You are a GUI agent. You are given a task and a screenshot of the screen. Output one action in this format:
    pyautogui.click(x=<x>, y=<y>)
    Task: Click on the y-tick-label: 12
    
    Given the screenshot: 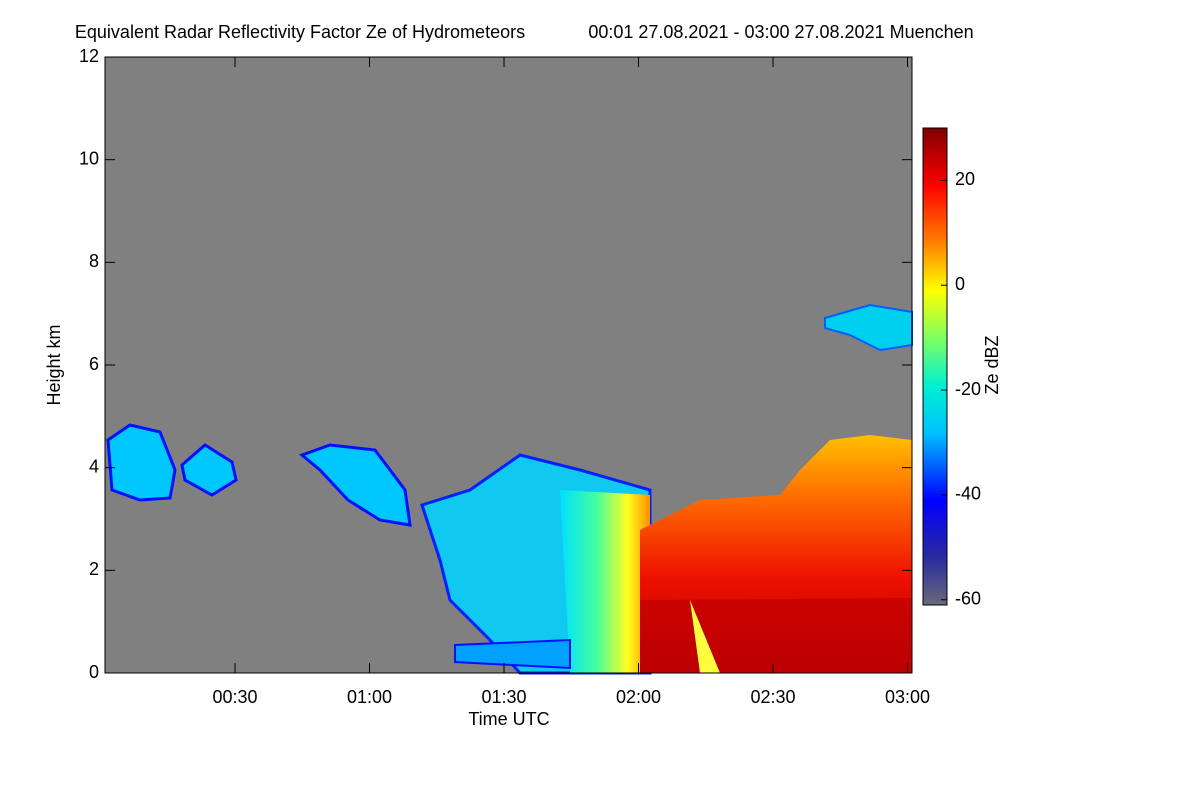 What is the action you would take?
    pyautogui.click(x=89, y=56)
    